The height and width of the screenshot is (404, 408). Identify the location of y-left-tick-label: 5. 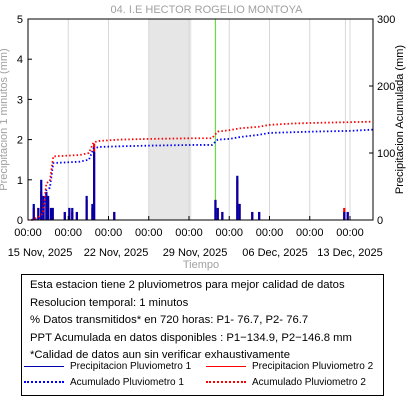
(20, 20).